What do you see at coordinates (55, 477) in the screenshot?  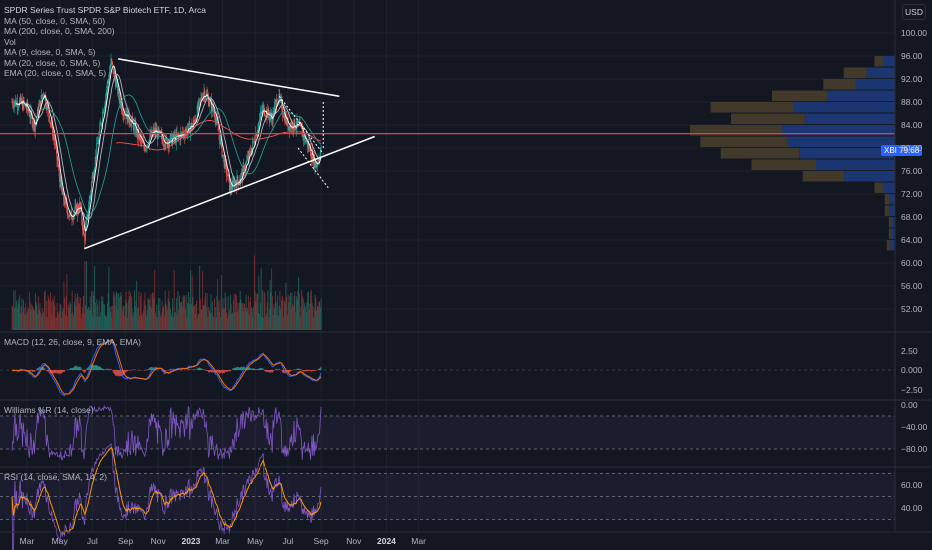 I see `rsi-label: RSI (14, close, SMA, 14, 2)` at bounding box center [55, 477].